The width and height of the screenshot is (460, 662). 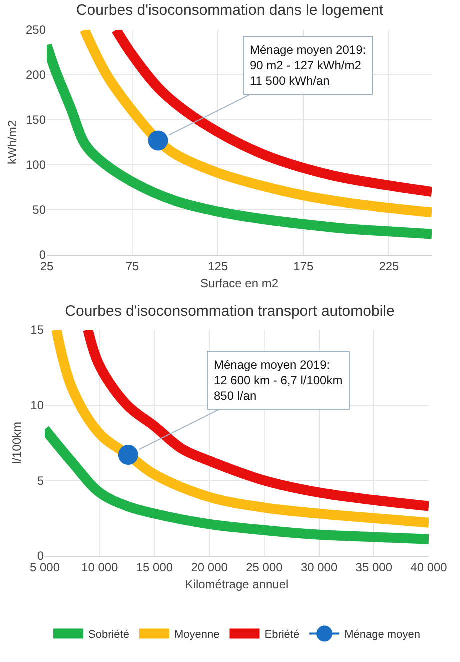 I want to click on x-tick-label: 75, so click(x=133, y=266).